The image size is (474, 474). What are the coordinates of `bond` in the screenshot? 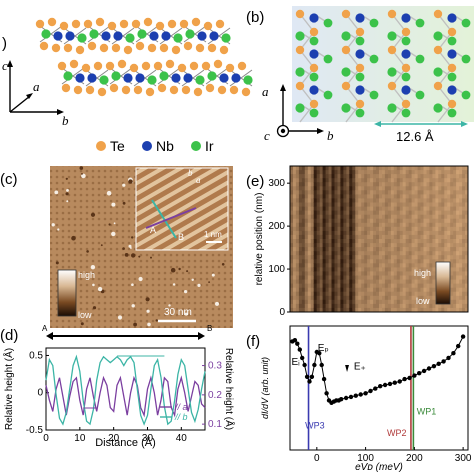 It's located at (123, 36).